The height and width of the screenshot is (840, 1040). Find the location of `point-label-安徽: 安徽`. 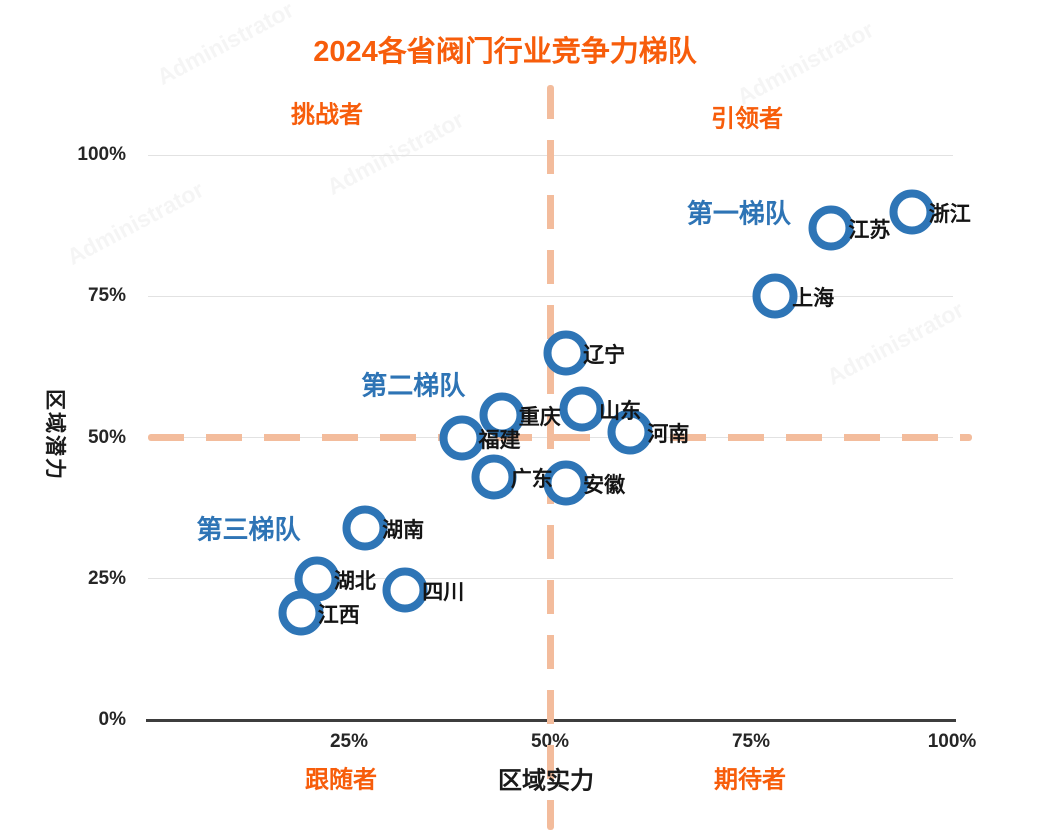

point-label-安徽: 安徽 is located at coordinates (604, 485).